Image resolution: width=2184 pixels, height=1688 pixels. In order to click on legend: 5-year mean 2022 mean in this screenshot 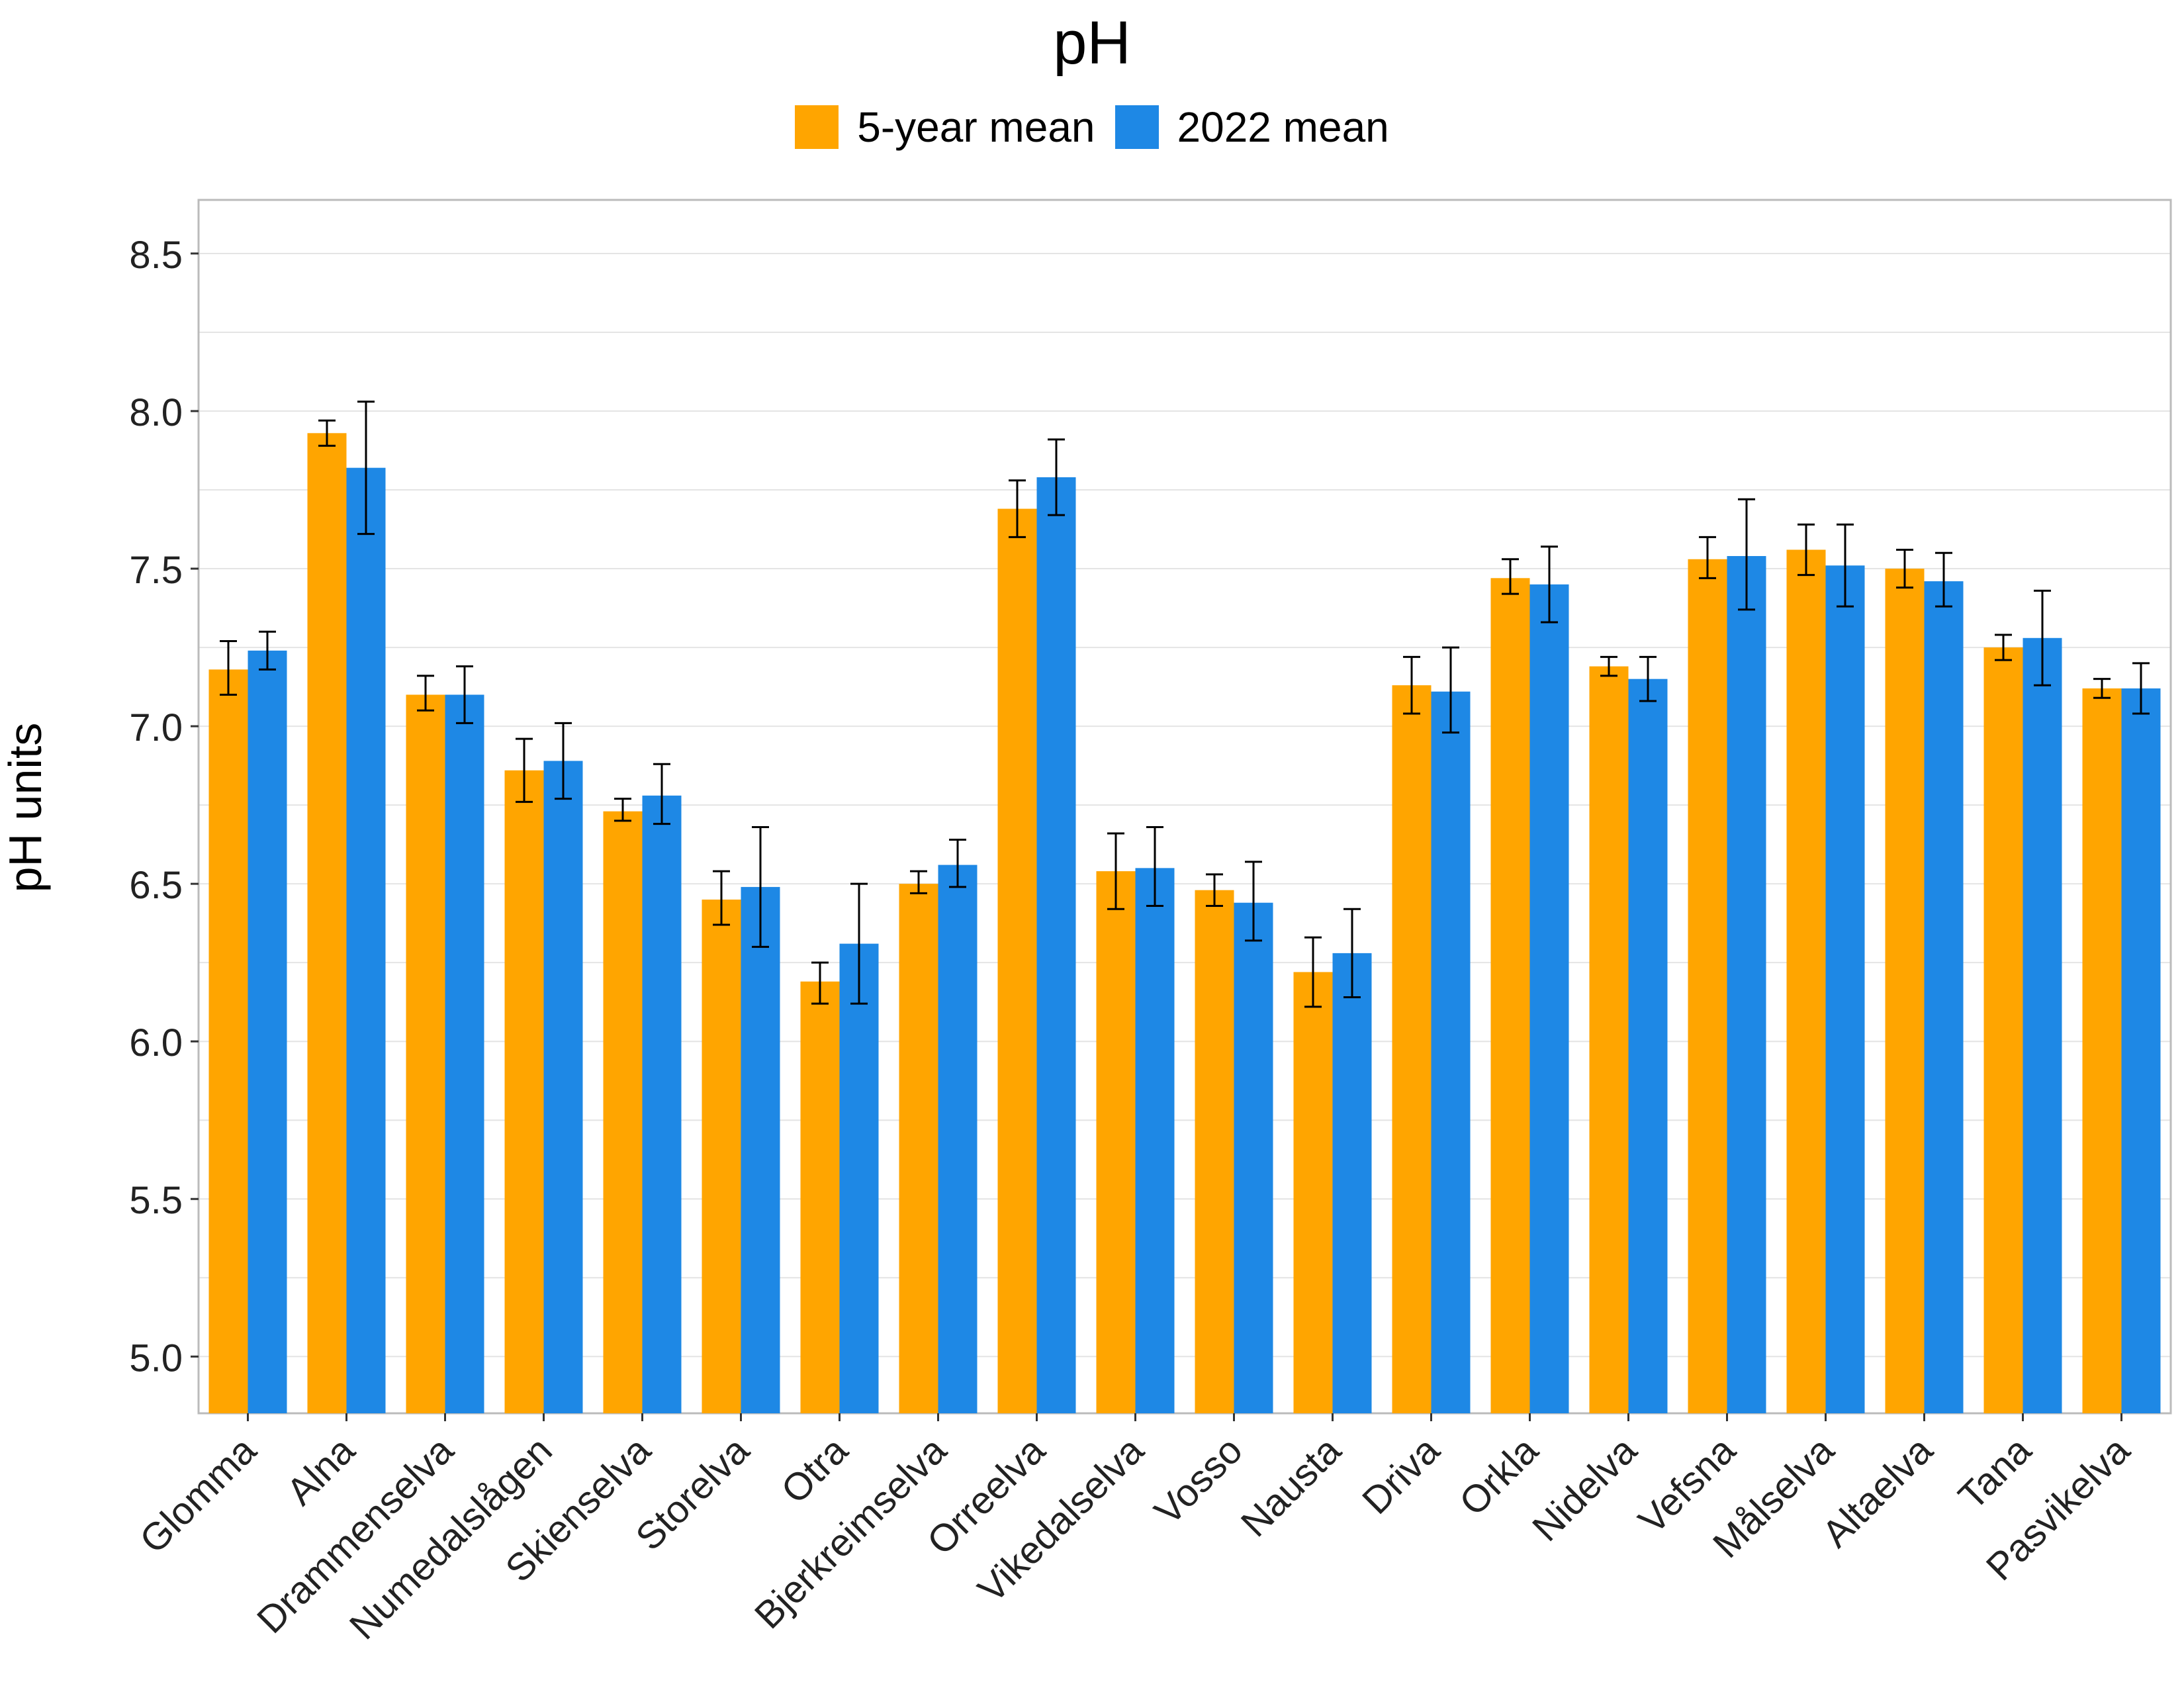, I will do `click(1092, 127)`.